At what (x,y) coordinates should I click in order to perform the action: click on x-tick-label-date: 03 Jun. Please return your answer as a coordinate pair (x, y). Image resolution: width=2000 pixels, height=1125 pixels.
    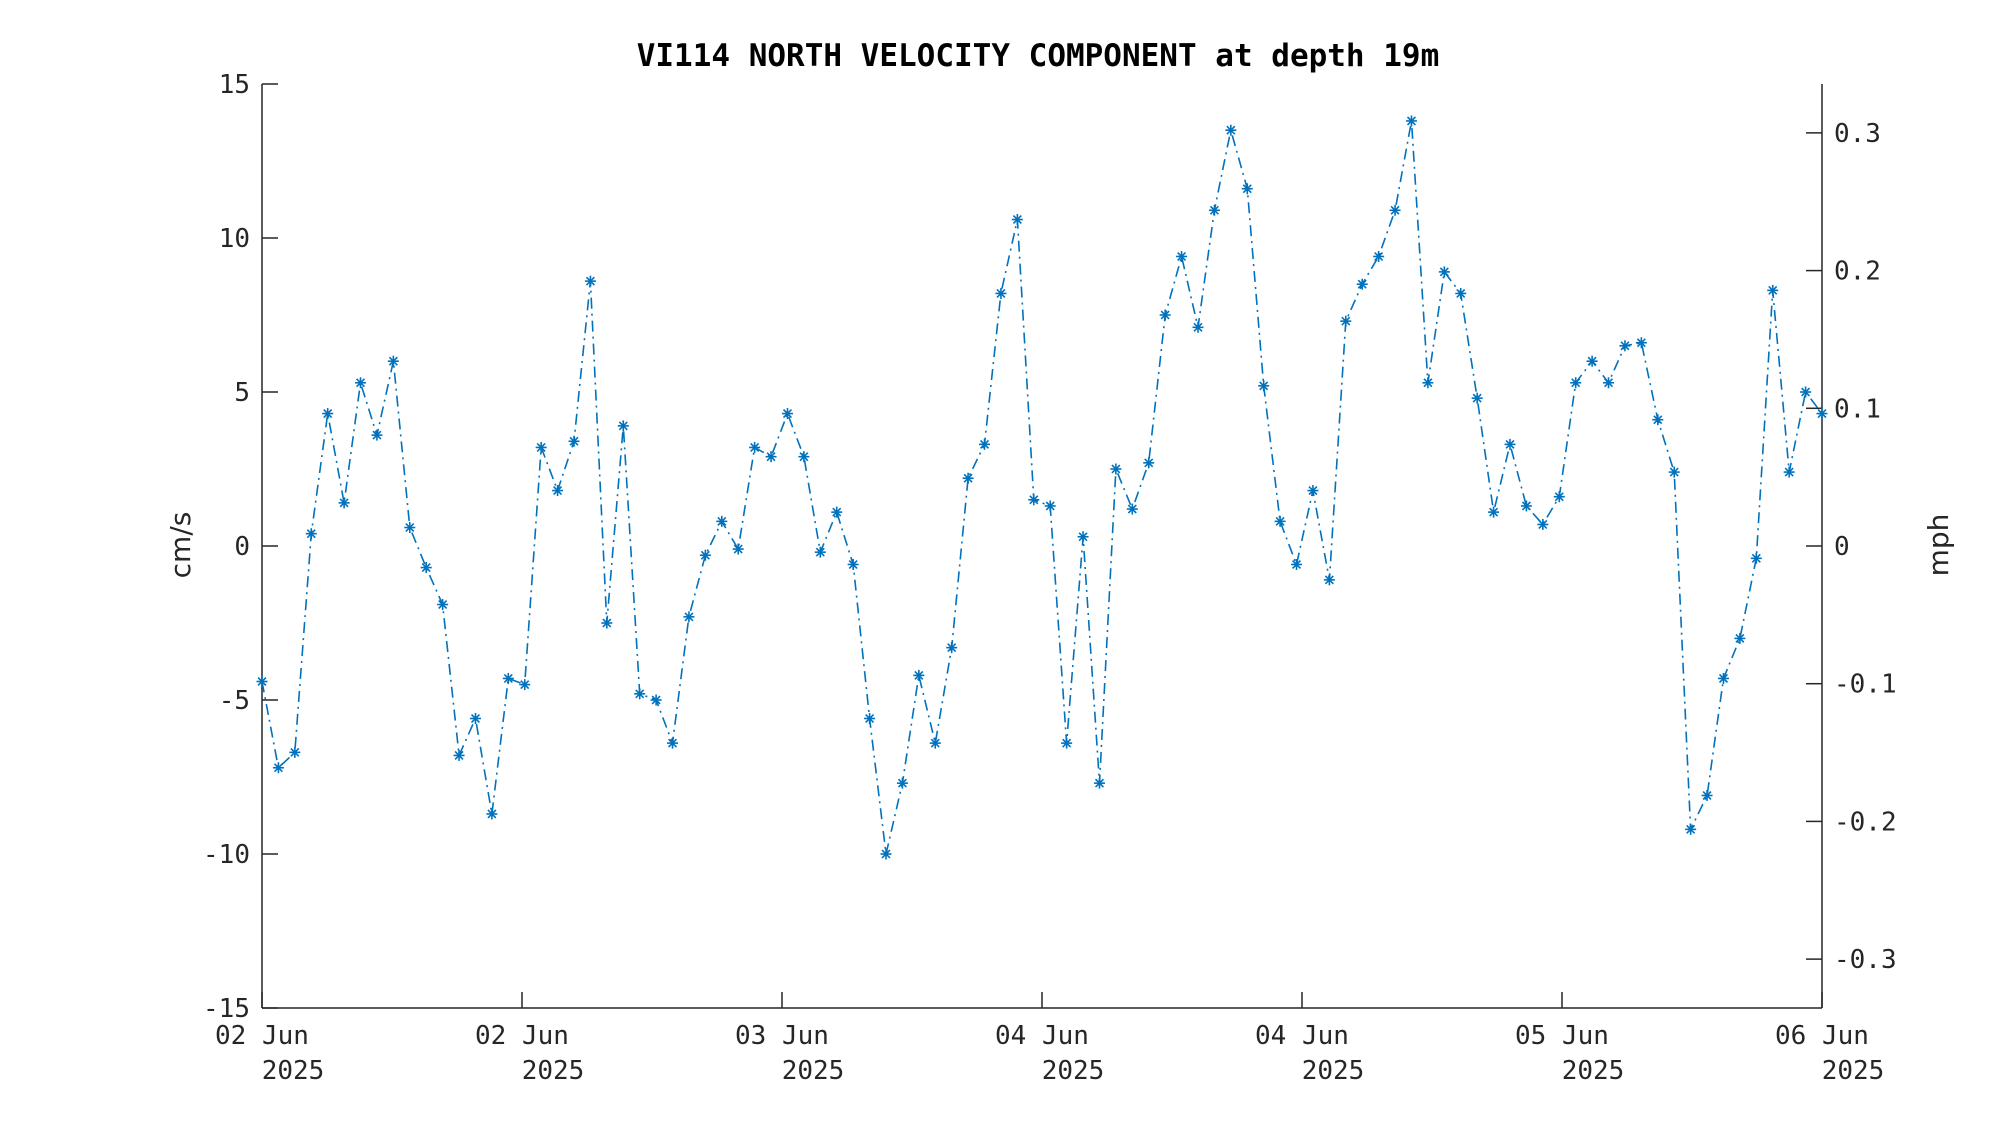
    Looking at the image, I should click on (782, 1036).